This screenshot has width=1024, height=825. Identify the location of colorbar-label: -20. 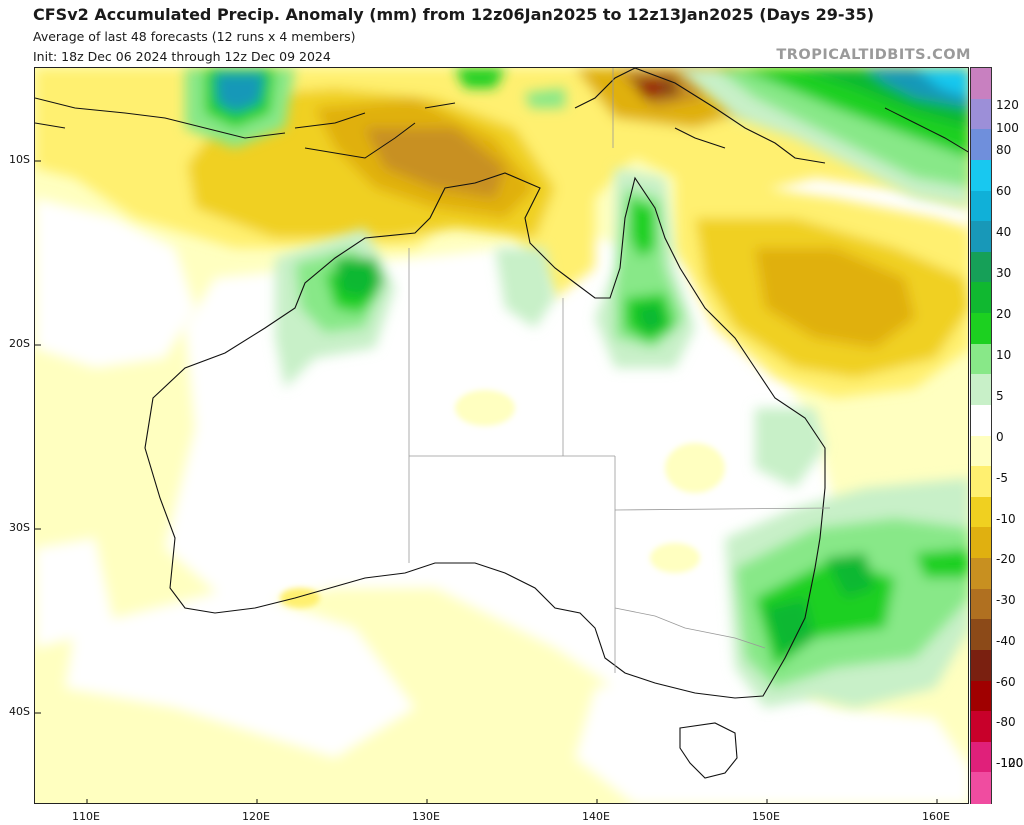
(1006, 559).